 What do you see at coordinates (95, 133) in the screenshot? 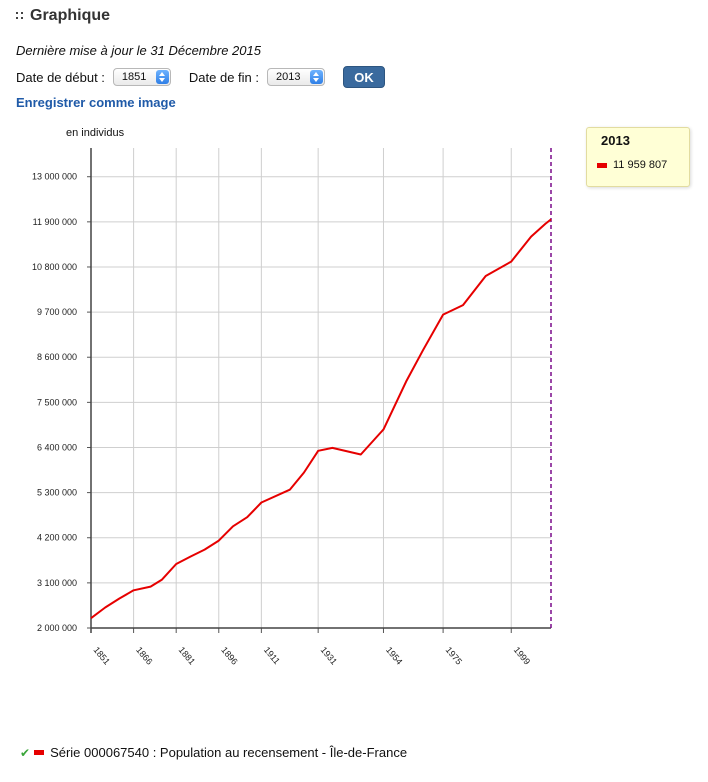
I see `y-axis-unit-label: en individus` at bounding box center [95, 133].